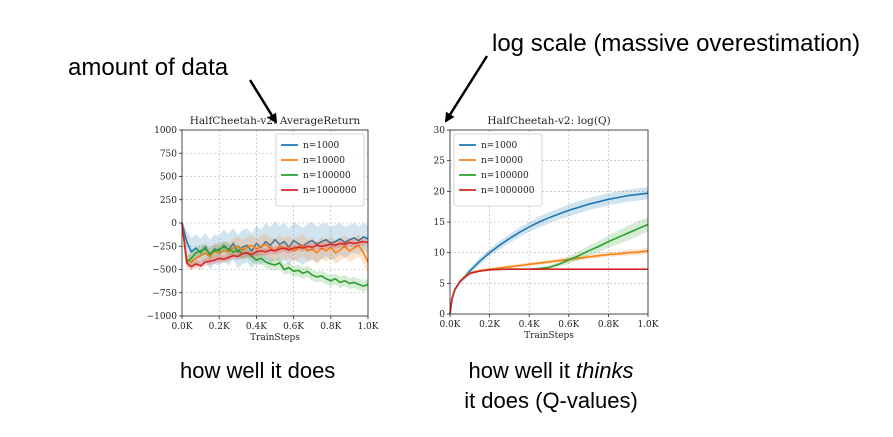 This screenshot has height=437, width=893. Describe the element at coordinates (168, 201) in the screenshot. I see `return-y-tick-label: 250` at that location.